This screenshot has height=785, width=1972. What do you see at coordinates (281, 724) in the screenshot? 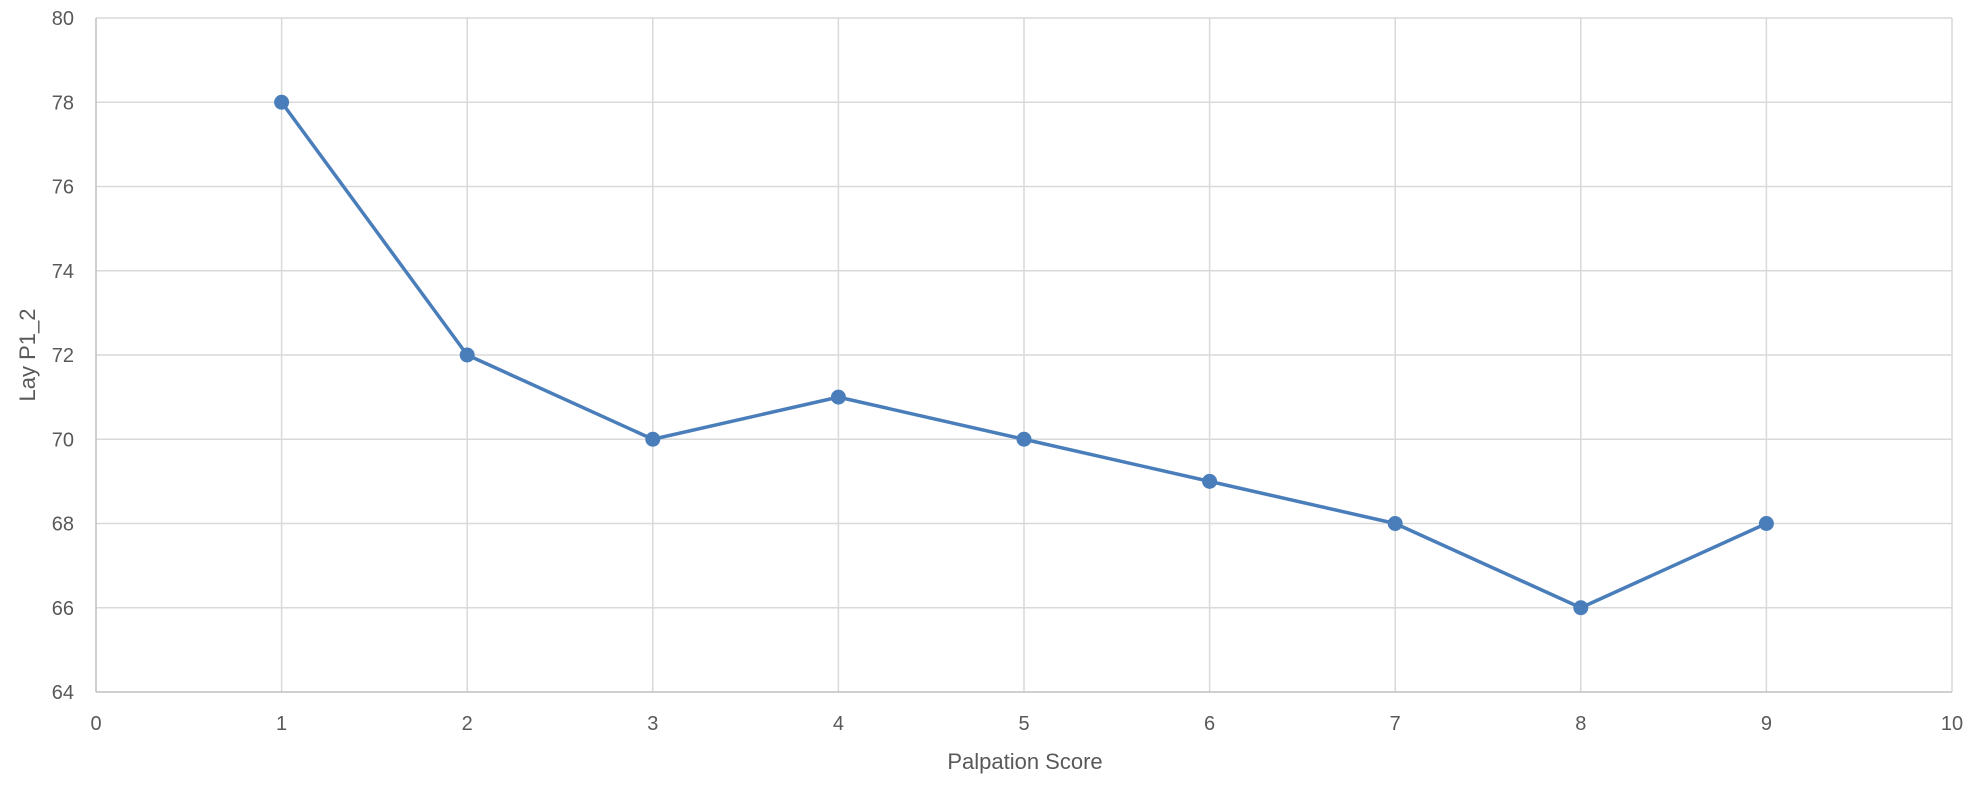
I see `x-tick-label: 1` at bounding box center [281, 724].